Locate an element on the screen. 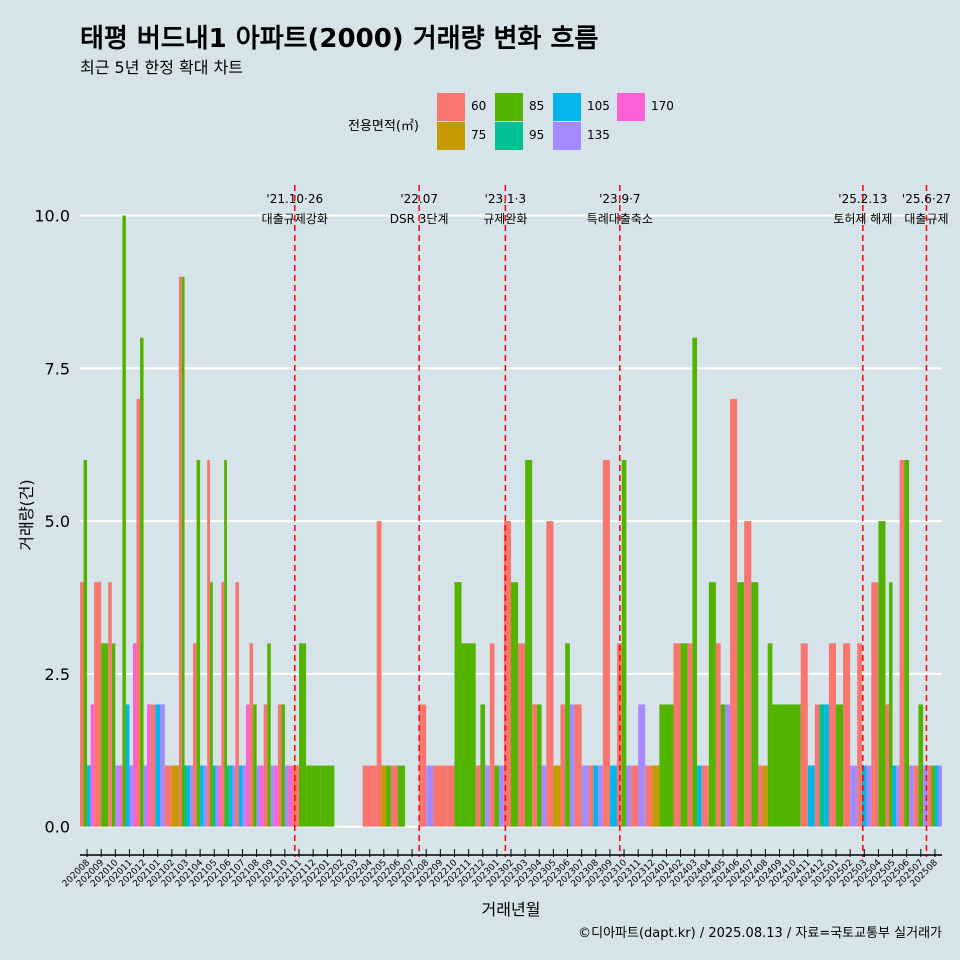 Image resolution: width=960 pixels, height=960 pixels. event-label: 규제완화 is located at coordinates (505, 219).